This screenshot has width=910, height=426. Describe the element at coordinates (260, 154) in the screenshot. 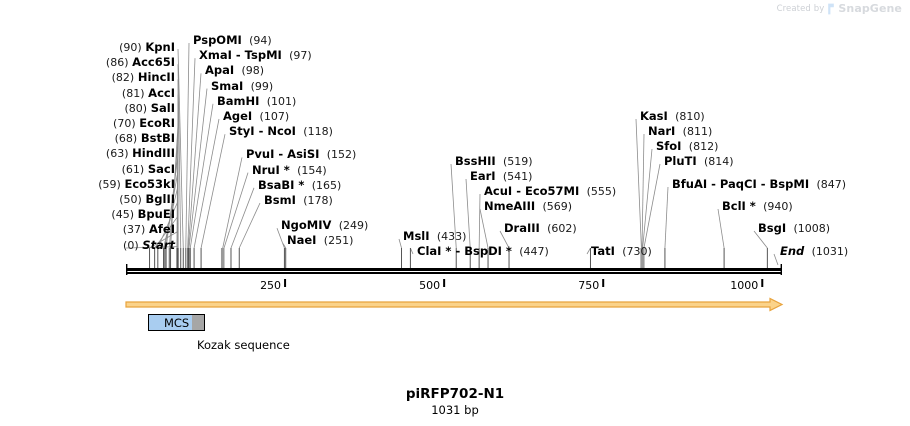

I see `enzyme-name: PvuI` at that location.